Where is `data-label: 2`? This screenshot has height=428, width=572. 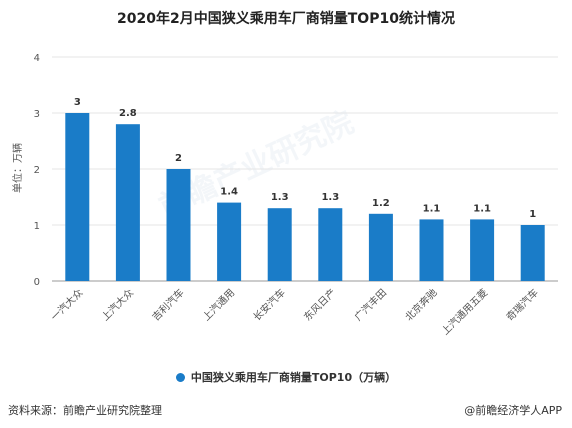 data-label: 2 is located at coordinates (178, 158).